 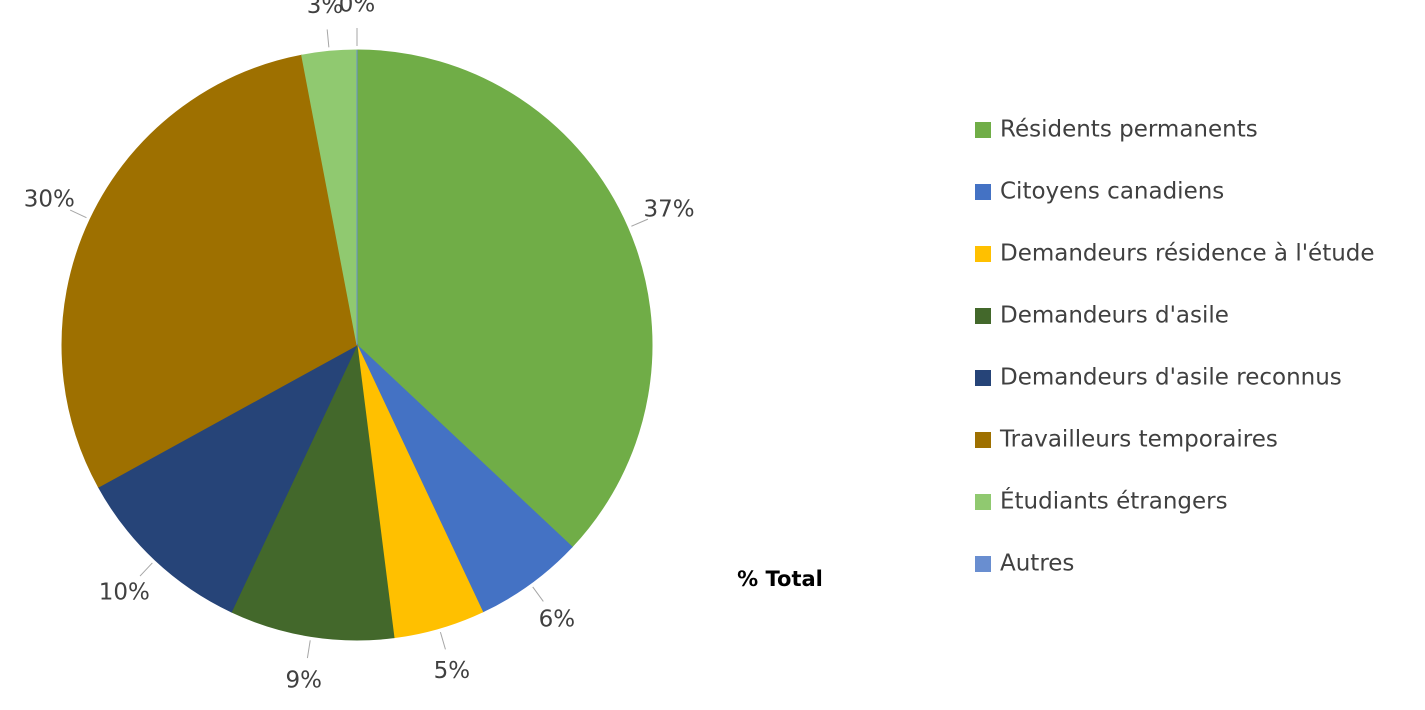 I want to click on legend-label: Demandeurs d'asile, so click(x=1114, y=316).